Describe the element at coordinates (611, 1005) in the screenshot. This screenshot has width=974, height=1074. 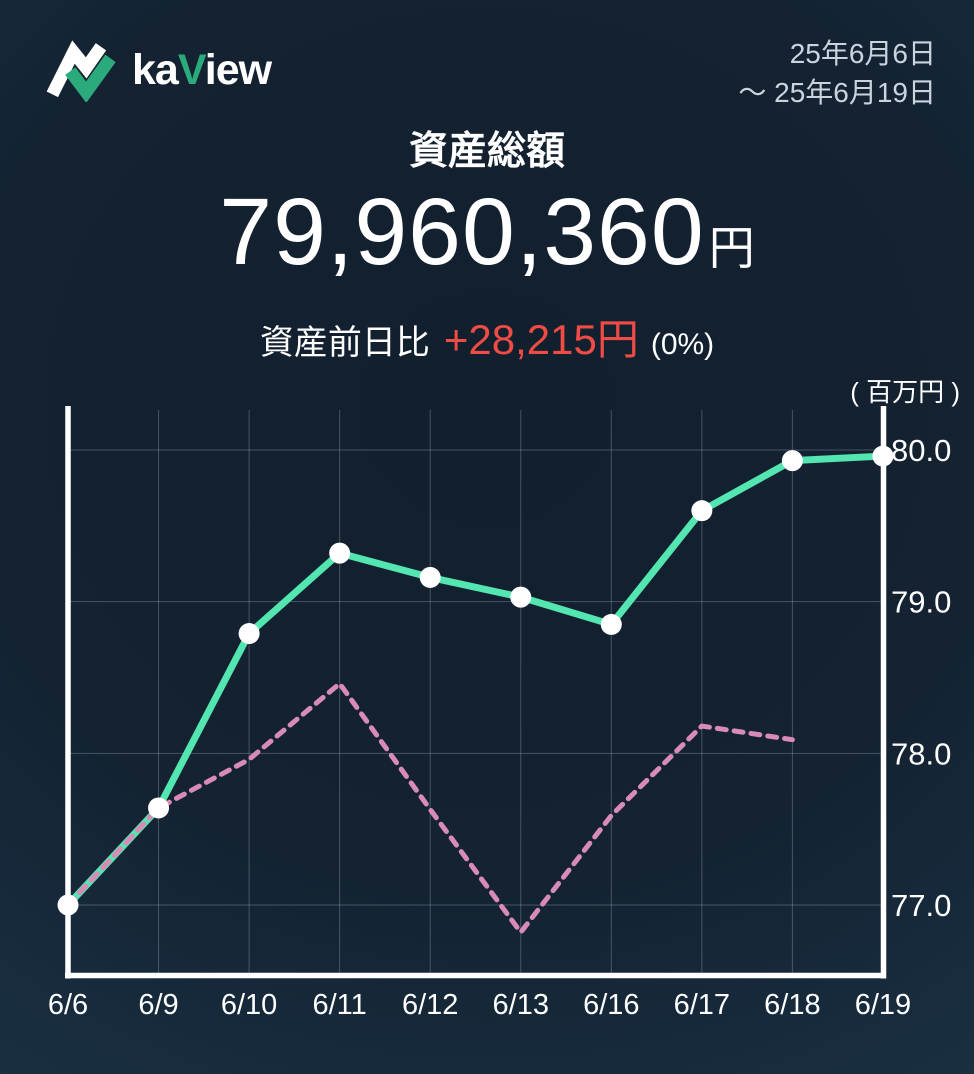
I see `x-axis-tick-label: 6/16` at that location.